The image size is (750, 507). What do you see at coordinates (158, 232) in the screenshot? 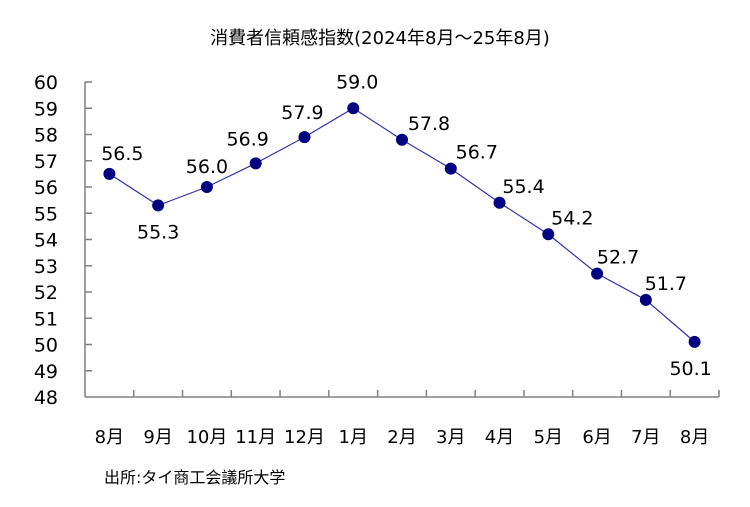
I see `data-label: 55.3` at bounding box center [158, 232].